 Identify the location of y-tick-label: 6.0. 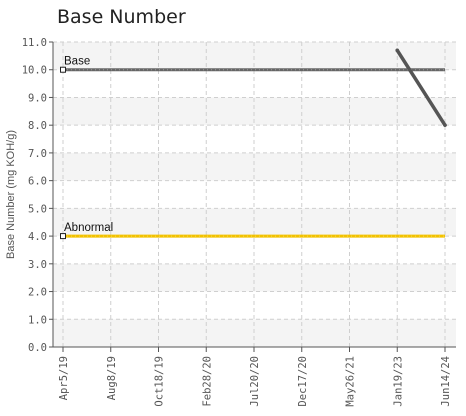
(37, 182).